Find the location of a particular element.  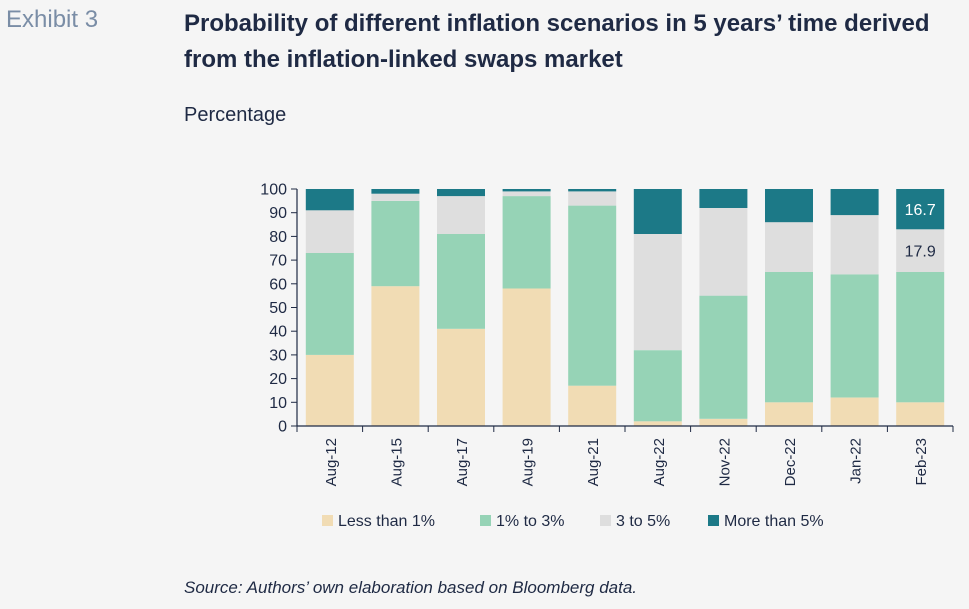

x-tick-label-aug-19: Aug-19 is located at coordinates (528, 462).